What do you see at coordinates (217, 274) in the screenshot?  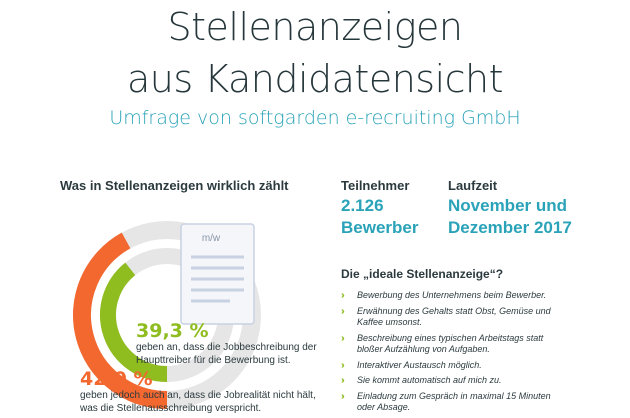 I see `document-icon: m/w` at bounding box center [217, 274].